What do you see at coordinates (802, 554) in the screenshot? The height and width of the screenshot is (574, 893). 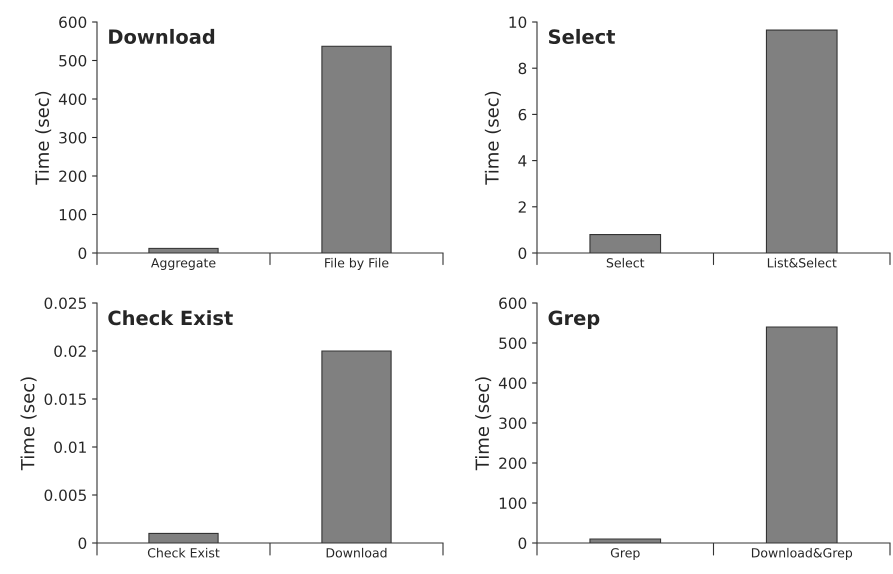 I see `x-tick-label: Download&Grep` at bounding box center [802, 554].